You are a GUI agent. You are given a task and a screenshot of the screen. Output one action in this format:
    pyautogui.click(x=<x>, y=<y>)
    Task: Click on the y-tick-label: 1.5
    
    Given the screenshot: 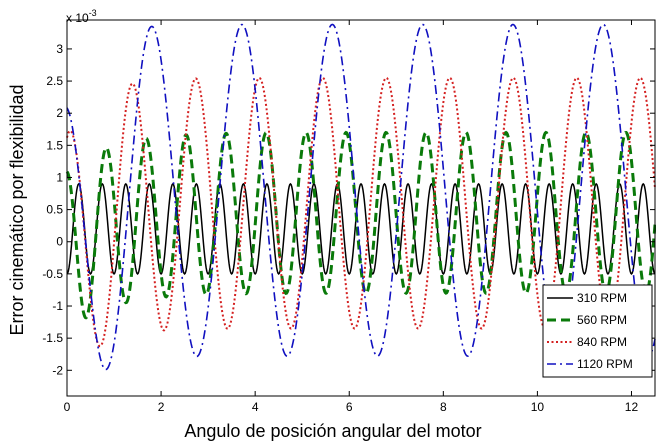 What is the action you would take?
    pyautogui.click(x=54, y=145)
    